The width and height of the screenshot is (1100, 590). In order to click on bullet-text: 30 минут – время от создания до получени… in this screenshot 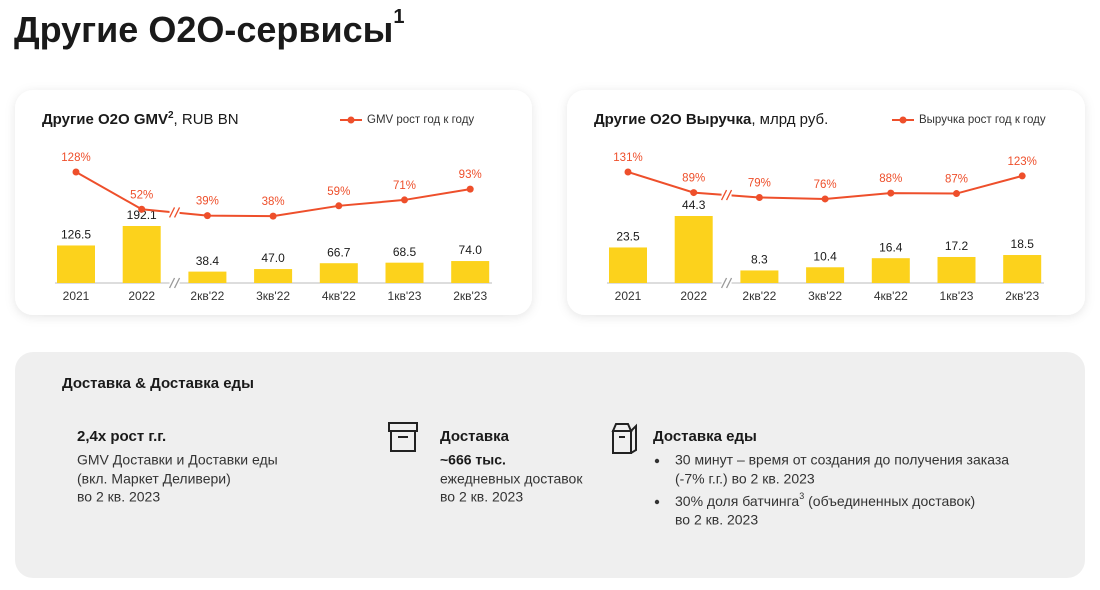, I will do `click(842, 460)`.